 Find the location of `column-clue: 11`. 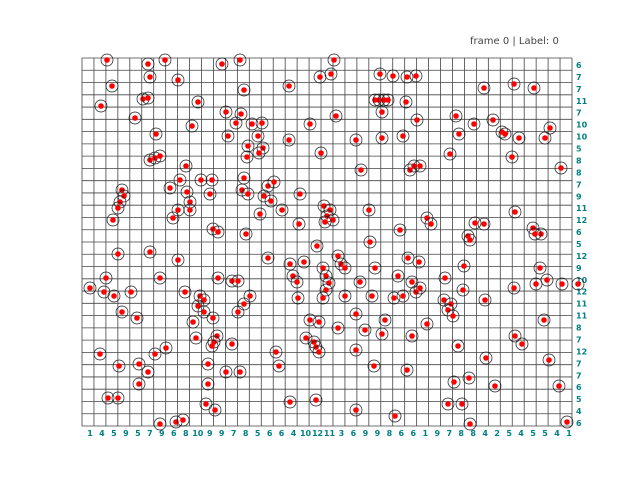

column-clue: 11 is located at coordinates (330, 433).